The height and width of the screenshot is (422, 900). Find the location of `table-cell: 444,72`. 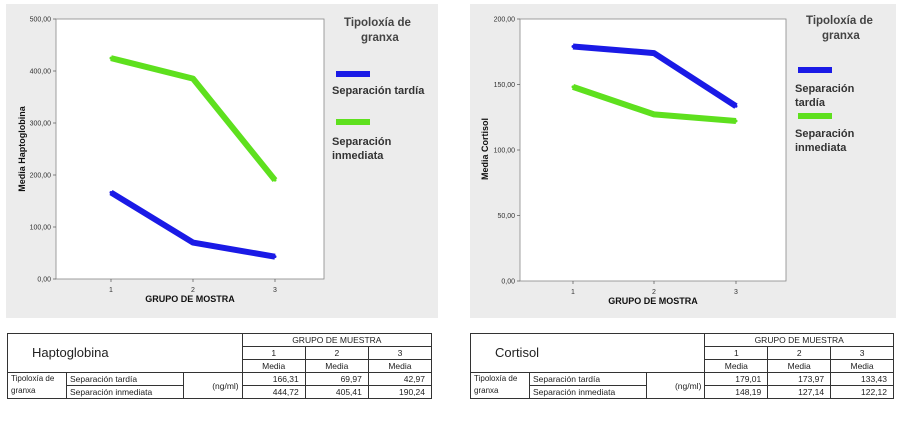

table-cell: 444,72 is located at coordinates (273, 392).